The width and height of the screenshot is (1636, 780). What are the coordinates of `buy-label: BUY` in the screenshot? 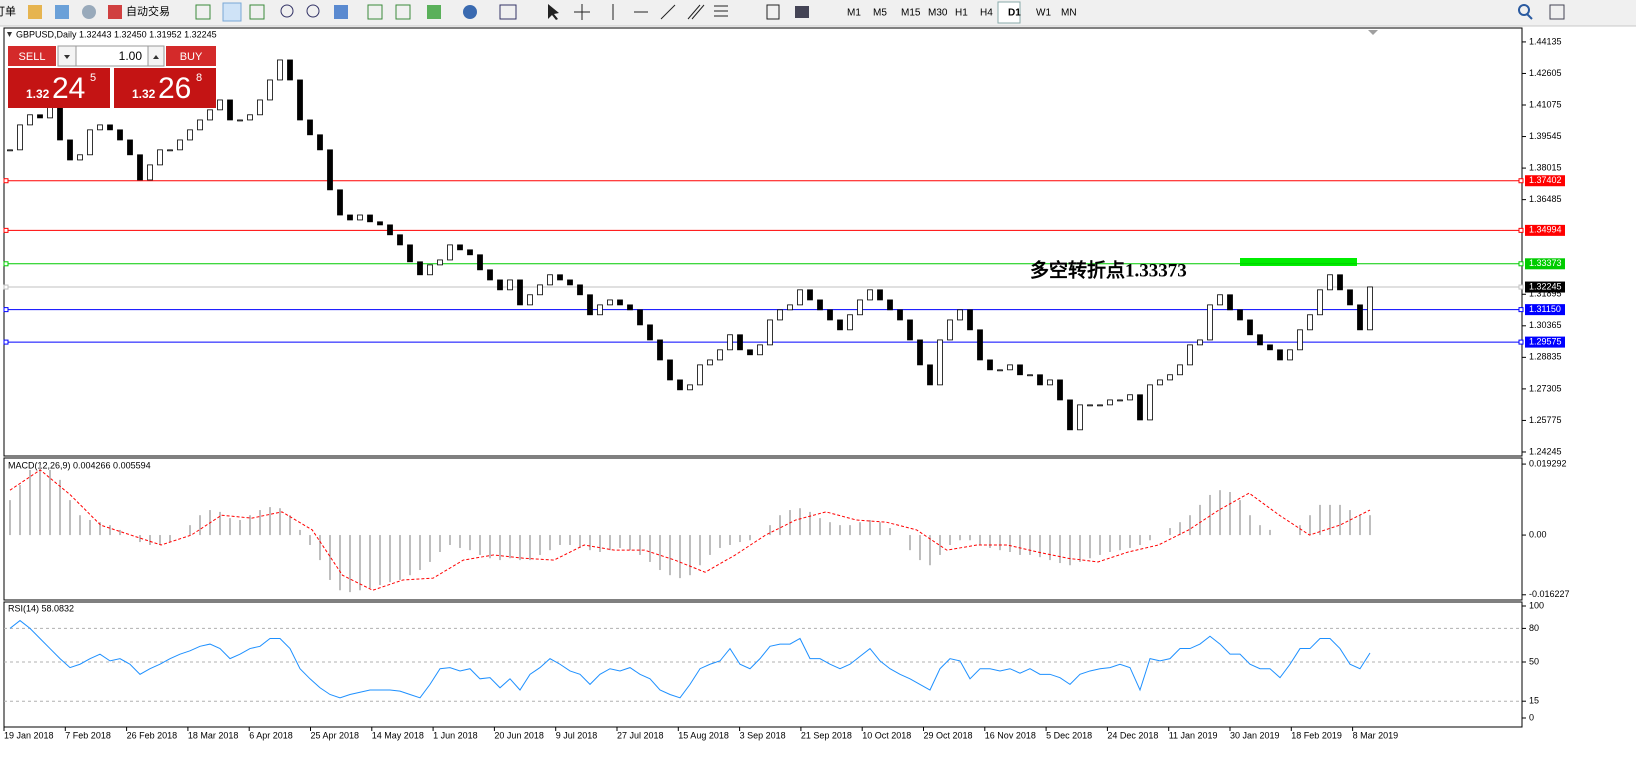 It's located at (191, 57).